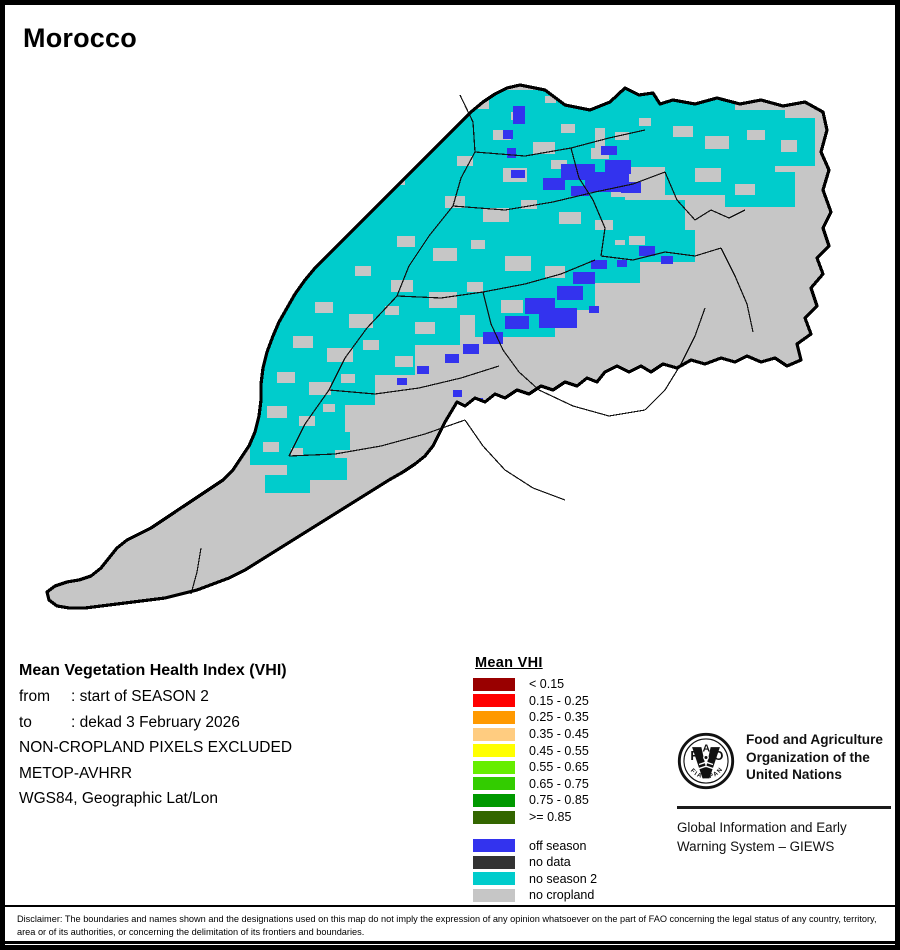  I want to click on disclaimer-top-rule, so click(450, 906).